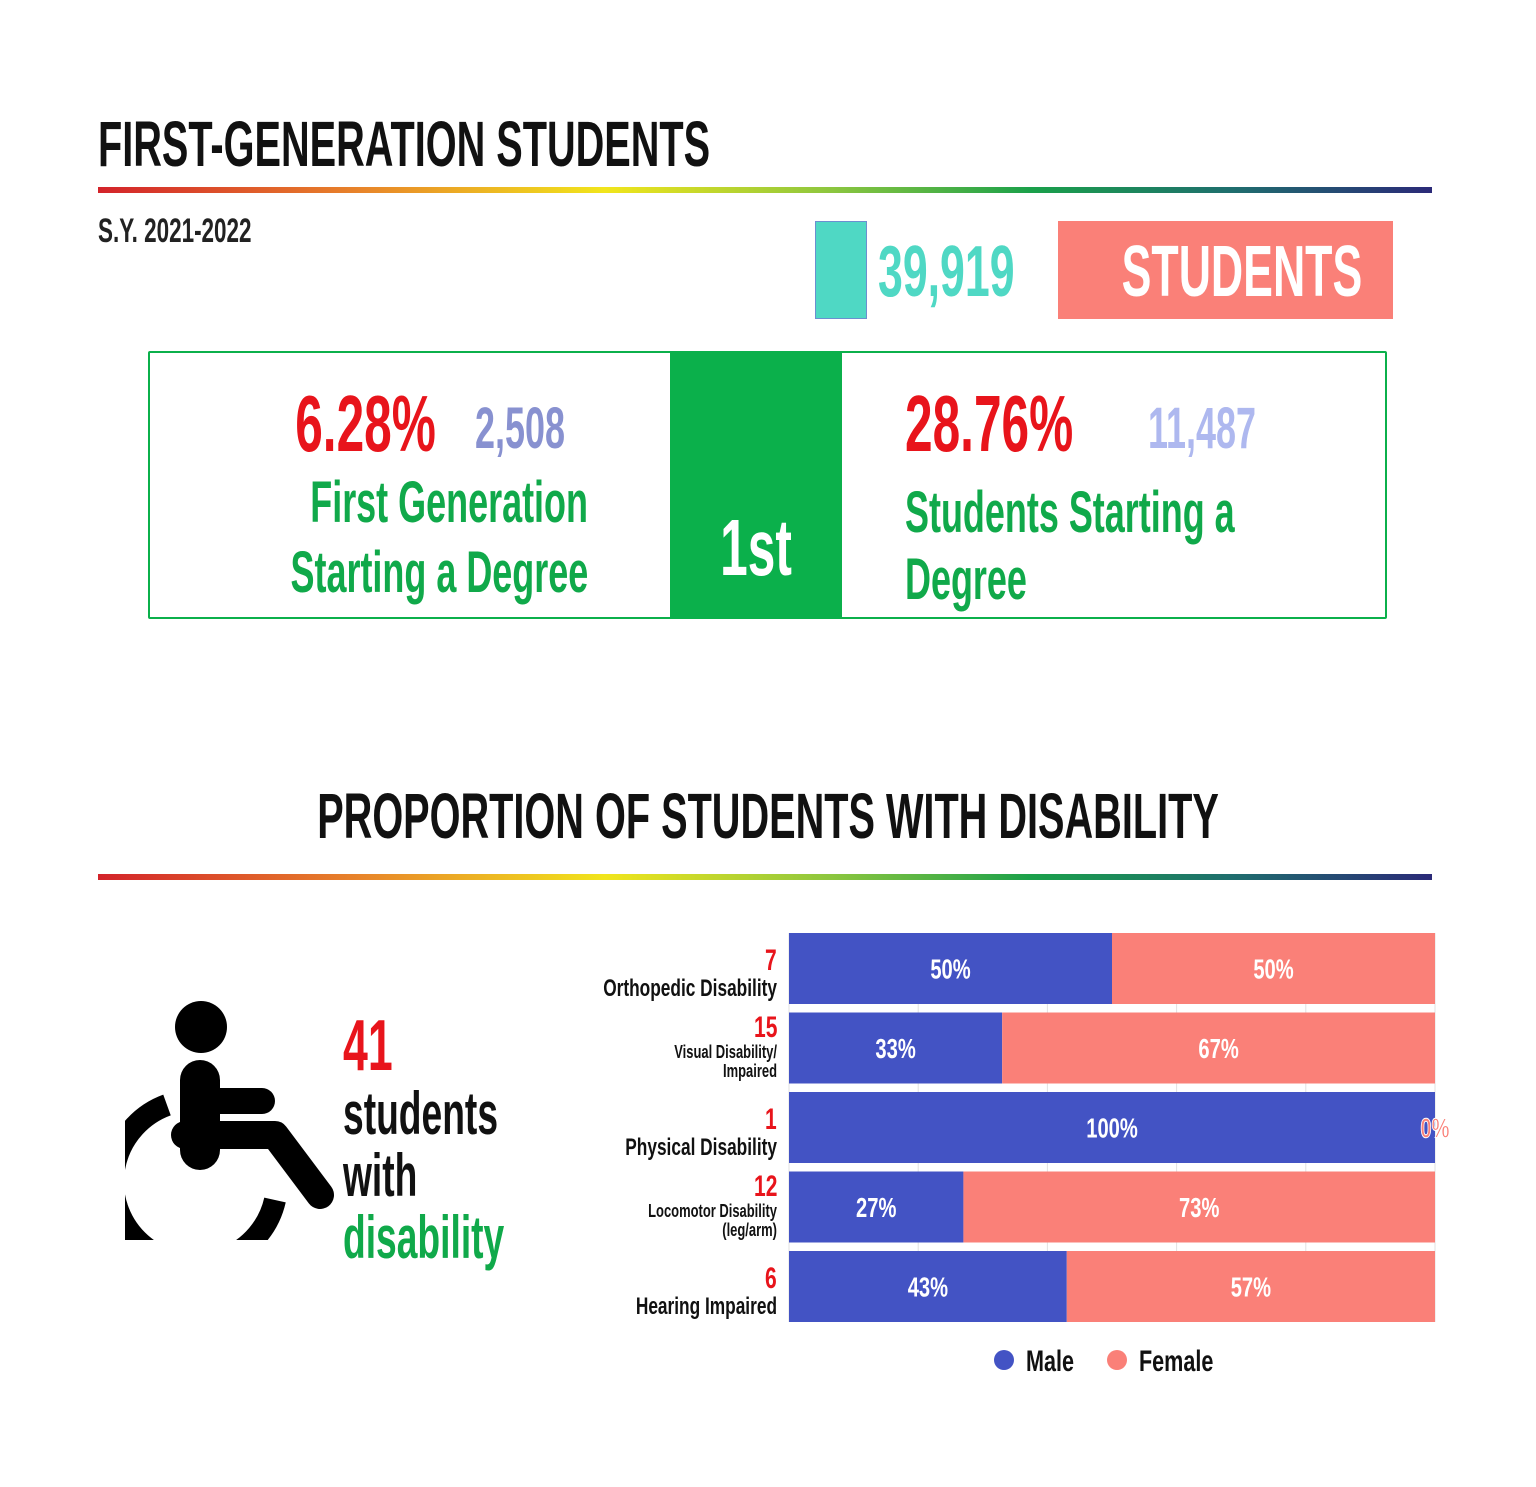 The width and height of the screenshot is (1536, 1487). I want to click on category-group: 15 Visual Disability/ Impaired, so click(677, 1027).